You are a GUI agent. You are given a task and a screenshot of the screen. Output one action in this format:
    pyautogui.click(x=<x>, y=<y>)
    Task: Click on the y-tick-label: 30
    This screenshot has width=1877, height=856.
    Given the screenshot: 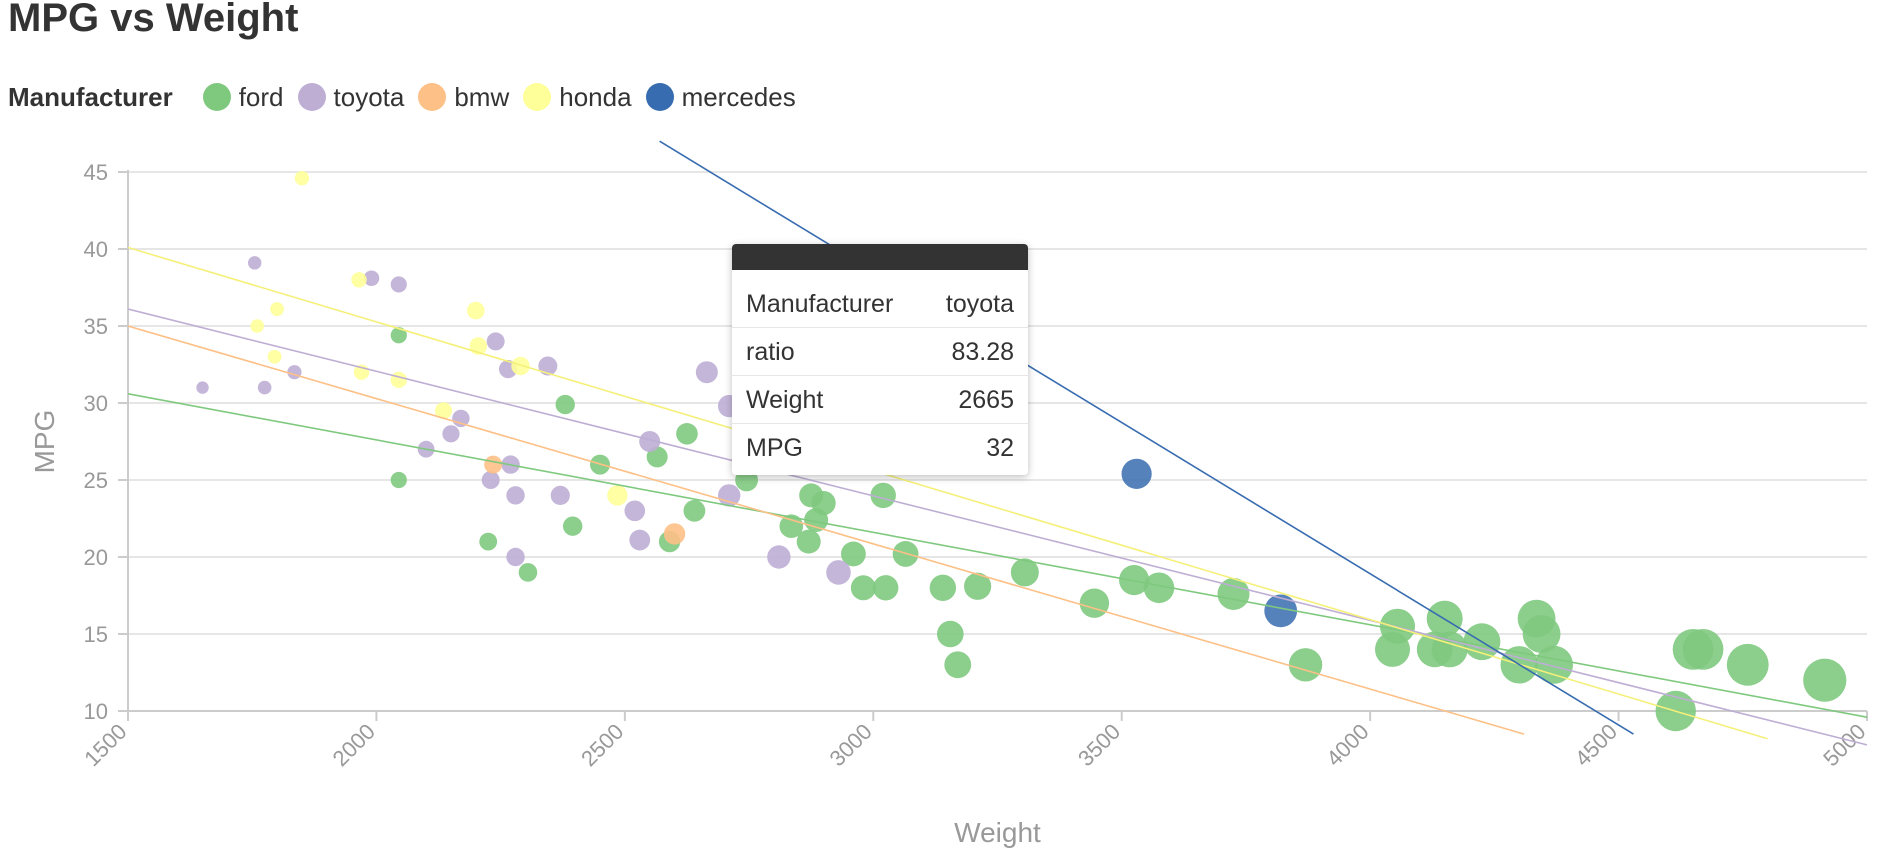 What is the action you would take?
    pyautogui.click(x=96, y=403)
    